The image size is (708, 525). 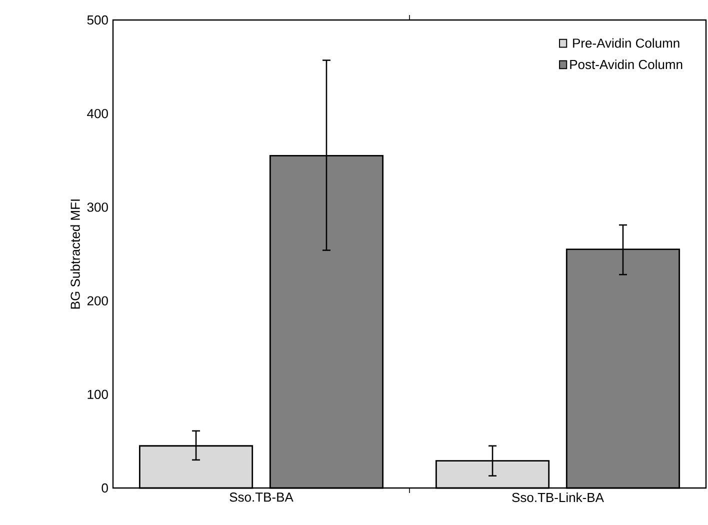 What do you see at coordinates (75, 254) in the screenshot?
I see `y-axis-title: BG Subtracted MFI` at bounding box center [75, 254].